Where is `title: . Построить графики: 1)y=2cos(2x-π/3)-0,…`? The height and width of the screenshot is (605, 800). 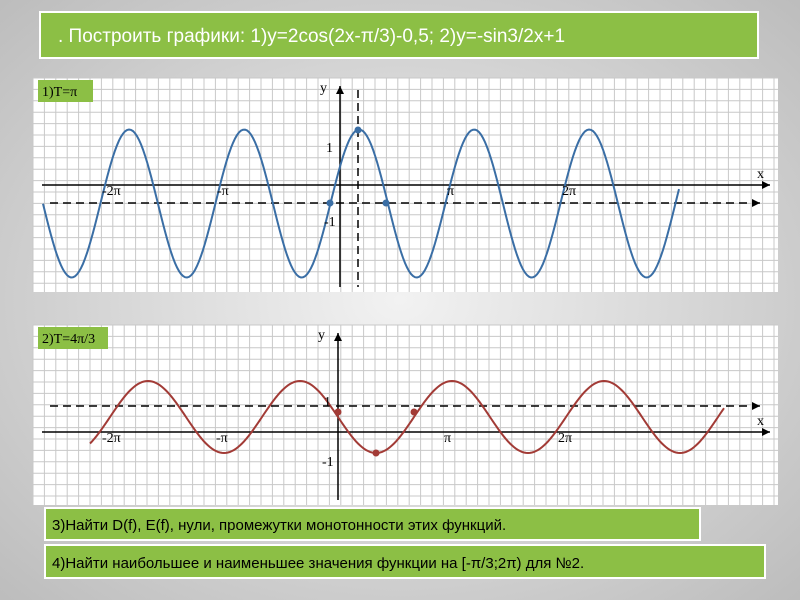 title: . Построить графики: 1)y=2cos(2x-π/3)-0,… is located at coordinates (311, 36).